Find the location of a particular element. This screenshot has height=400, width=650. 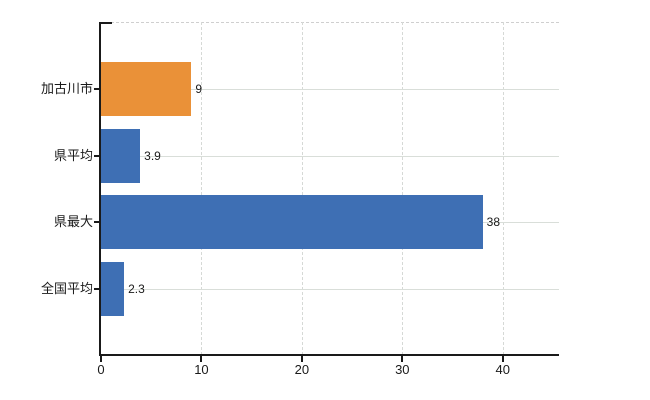

bar-加古川市 is located at coordinates (146, 89).